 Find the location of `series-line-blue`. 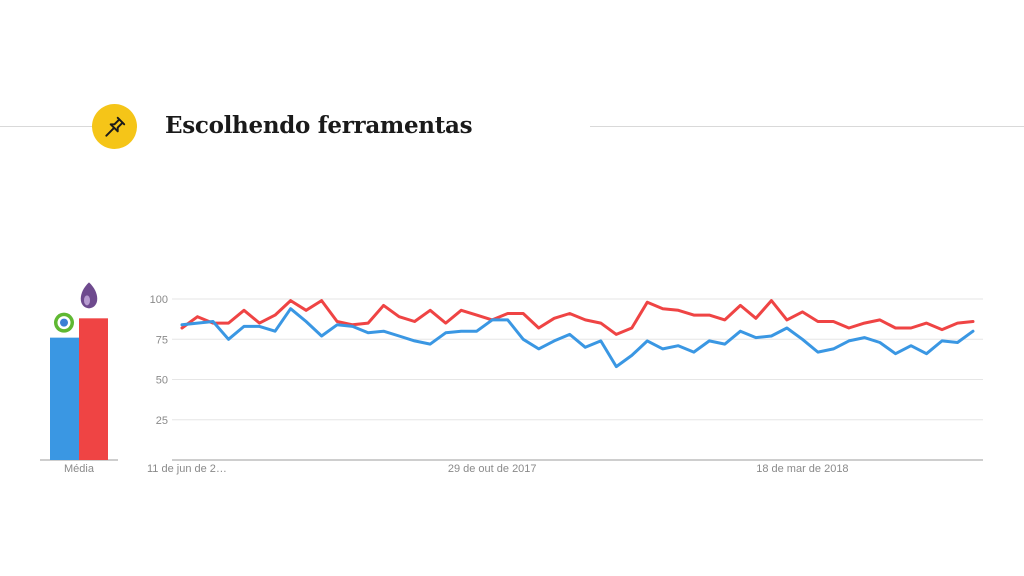

series-line-blue is located at coordinates (577, 338).